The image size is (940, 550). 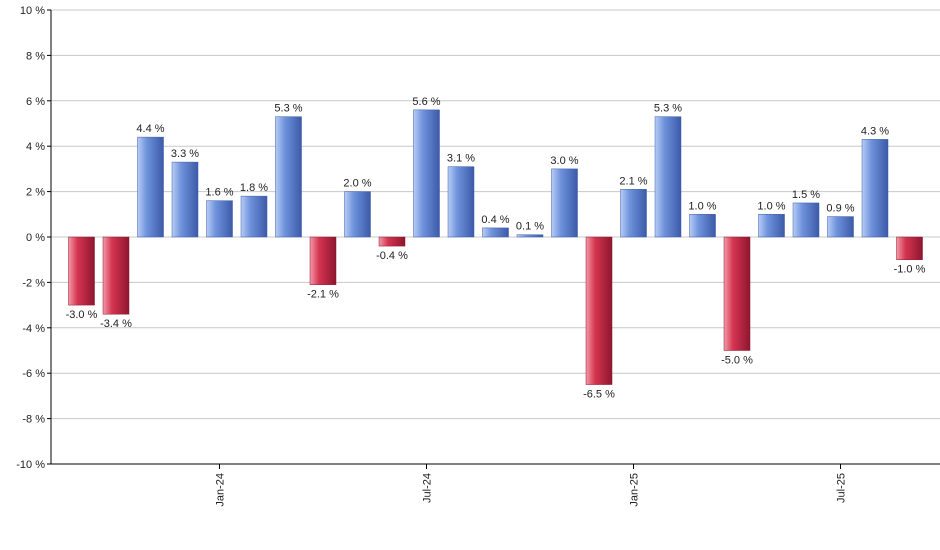 I want to click on x-tick-label: Jan-24, so click(x=221, y=490).